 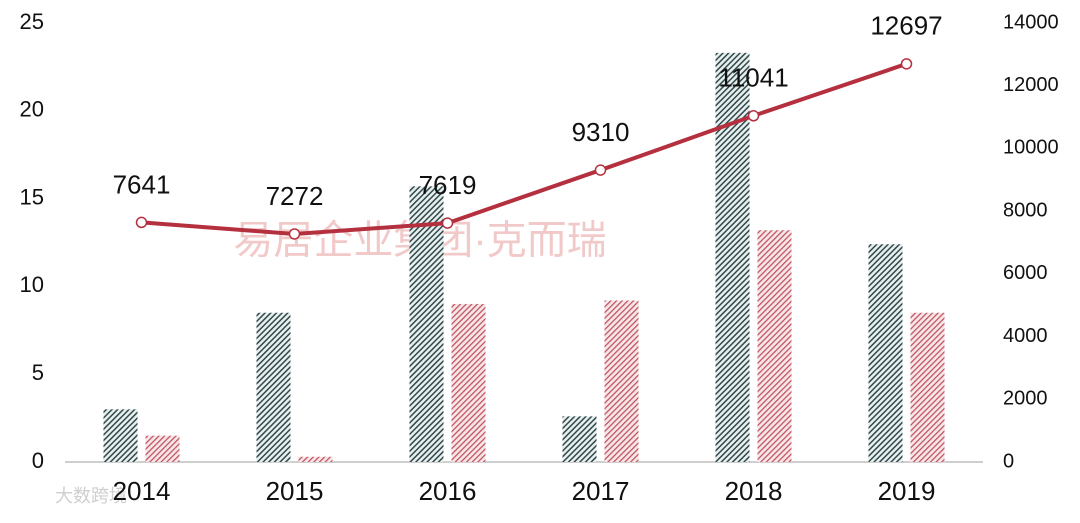 What do you see at coordinates (601, 491) in the screenshot?
I see `x-tick-label: 2017` at bounding box center [601, 491].